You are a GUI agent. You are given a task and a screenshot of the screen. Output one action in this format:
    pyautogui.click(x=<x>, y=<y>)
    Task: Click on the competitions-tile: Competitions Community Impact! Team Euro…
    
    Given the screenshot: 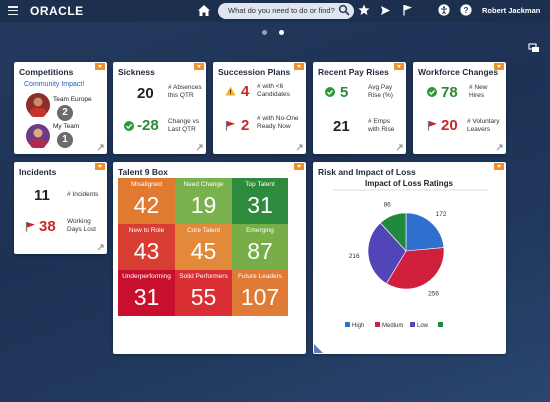 What is the action you would take?
    pyautogui.click(x=60, y=108)
    